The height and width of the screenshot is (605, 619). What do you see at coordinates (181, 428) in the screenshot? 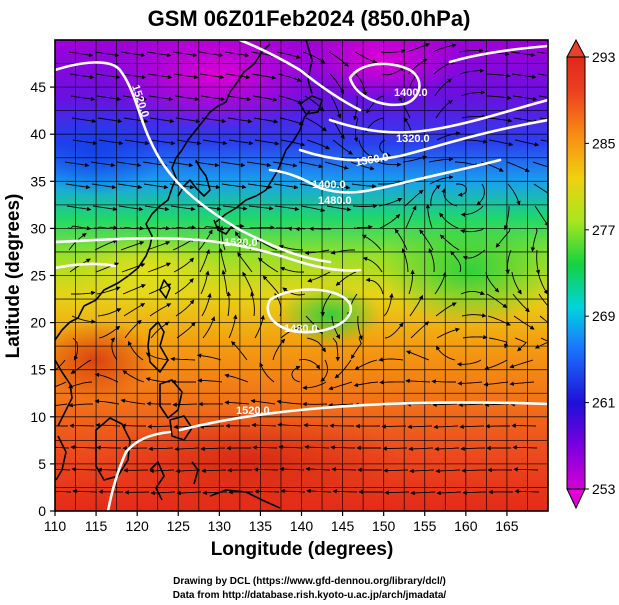
I see `coast-mindanao` at bounding box center [181, 428].